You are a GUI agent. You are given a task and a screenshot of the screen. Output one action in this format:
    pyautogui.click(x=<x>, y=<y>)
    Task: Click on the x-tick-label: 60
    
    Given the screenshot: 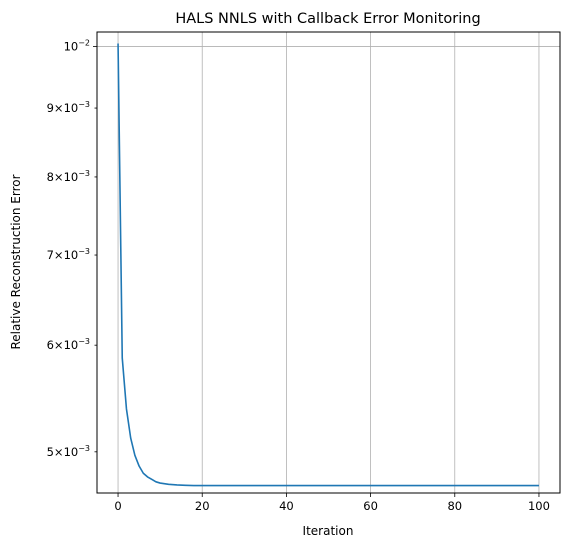 What is the action you would take?
    pyautogui.click(x=370, y=506)
    